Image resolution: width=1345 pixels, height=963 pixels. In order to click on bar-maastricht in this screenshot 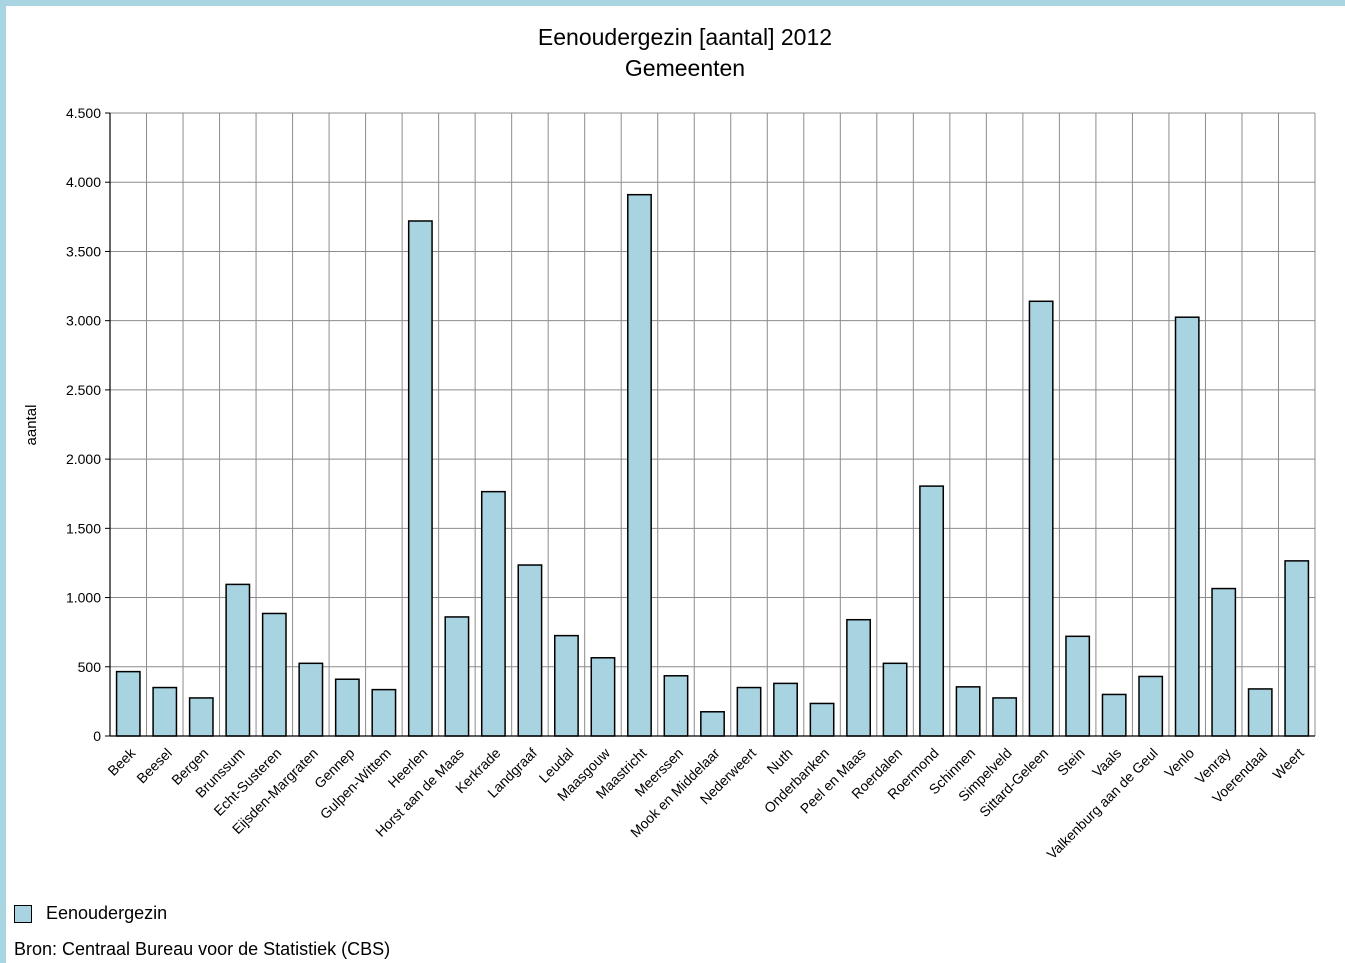, I will do `click(639, 465)`.